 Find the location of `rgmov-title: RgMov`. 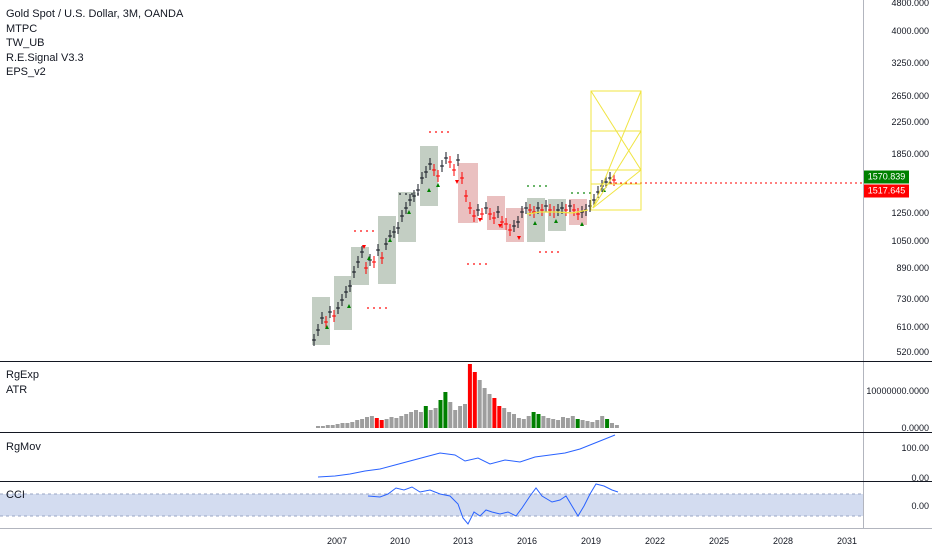

rgmov-title: RgMov is located at coordinates (23, 447).